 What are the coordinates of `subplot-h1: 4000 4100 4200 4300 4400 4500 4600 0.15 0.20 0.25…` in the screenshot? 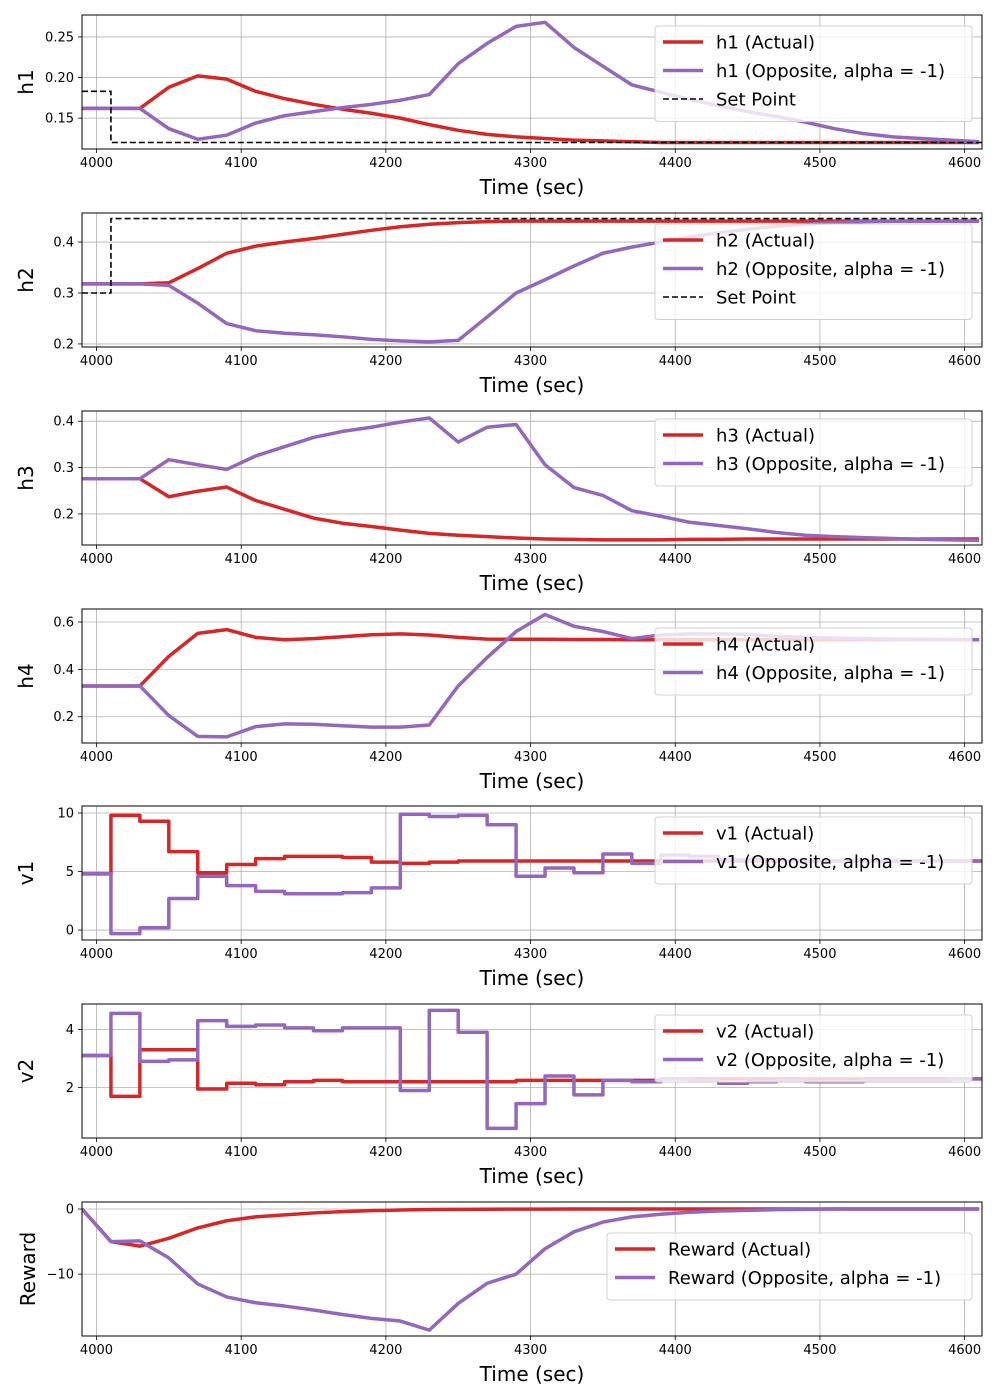 It's located at (498, 106).